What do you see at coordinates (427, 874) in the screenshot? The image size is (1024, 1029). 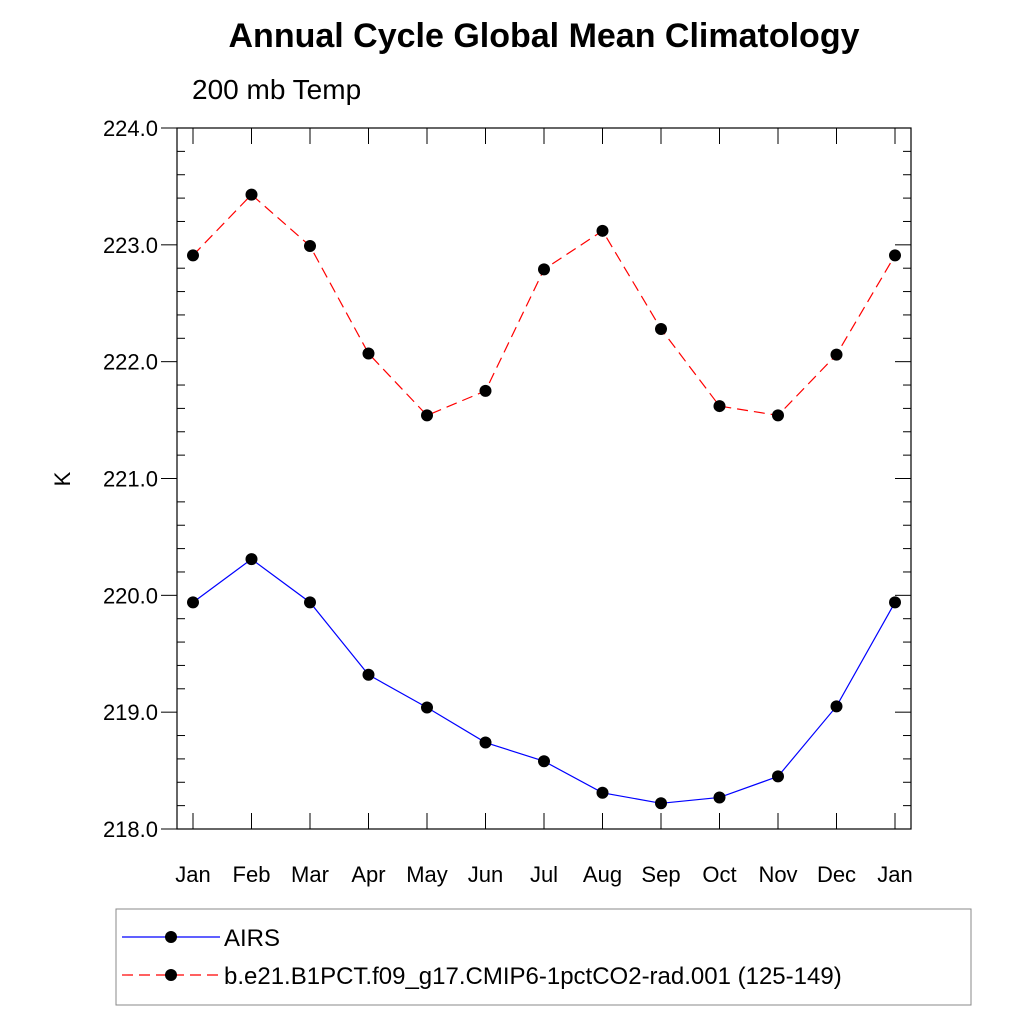 I see `x-tick-label: May` at bounding box center [427, 874].